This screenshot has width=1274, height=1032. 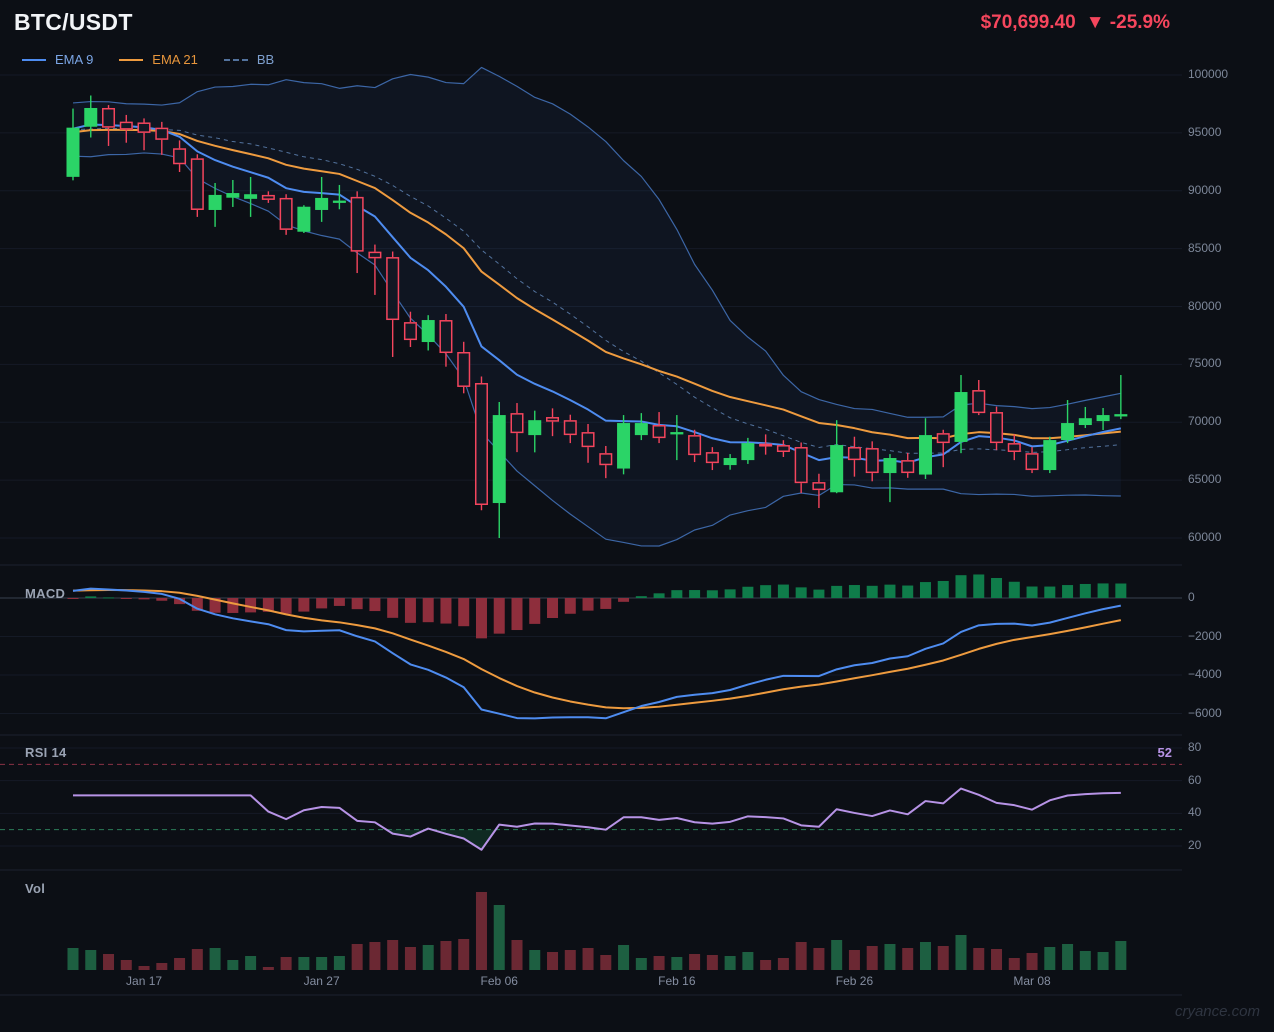 I want to click on indicator-legend: EMA 9 EMA 21 BB, so click(x=148, y=59).